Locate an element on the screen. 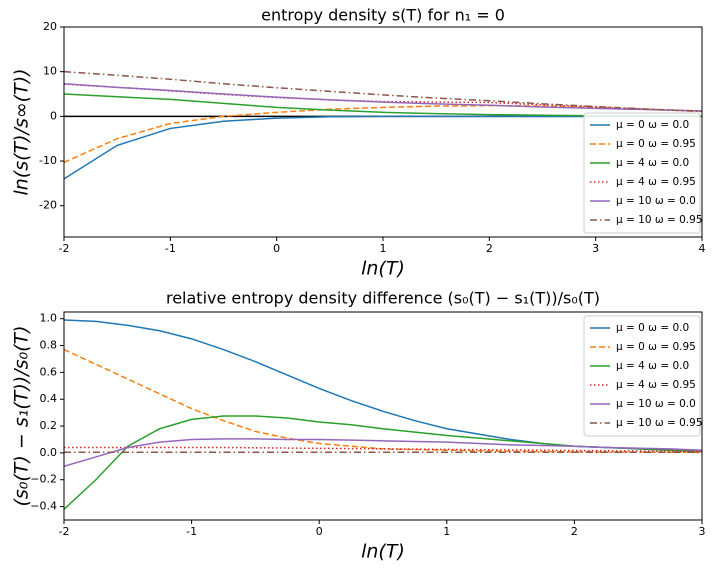 This screenshot has width=712, height=568. y-tick-label: -20 is located at coordinates (48, 205).